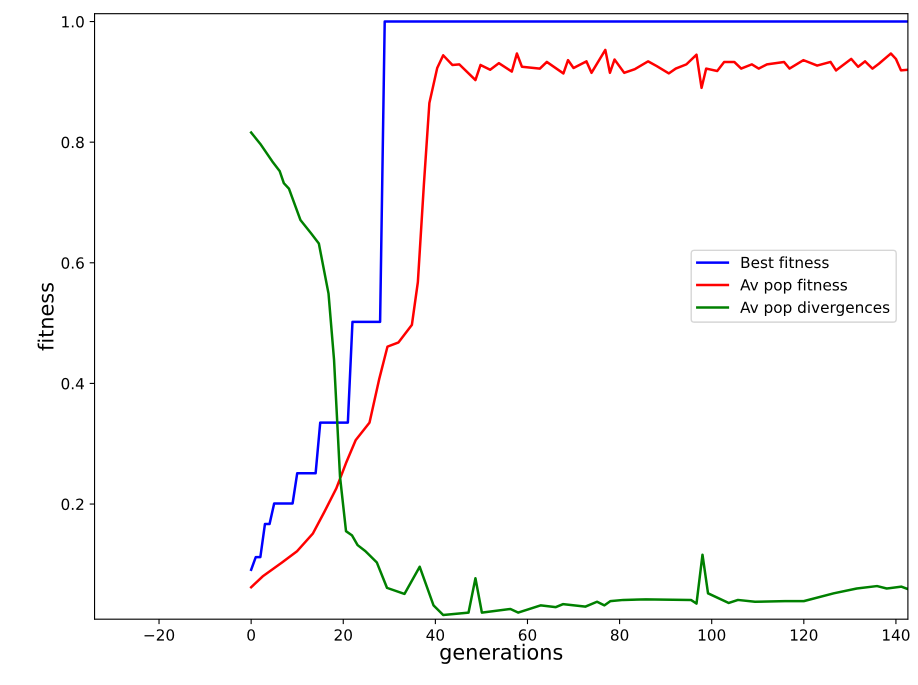 The image size is (918, 685). What do you see at coordinates (435, 635) in the screenshot?
I see `x-tick-label: 40` at bounding box center [435, 635].